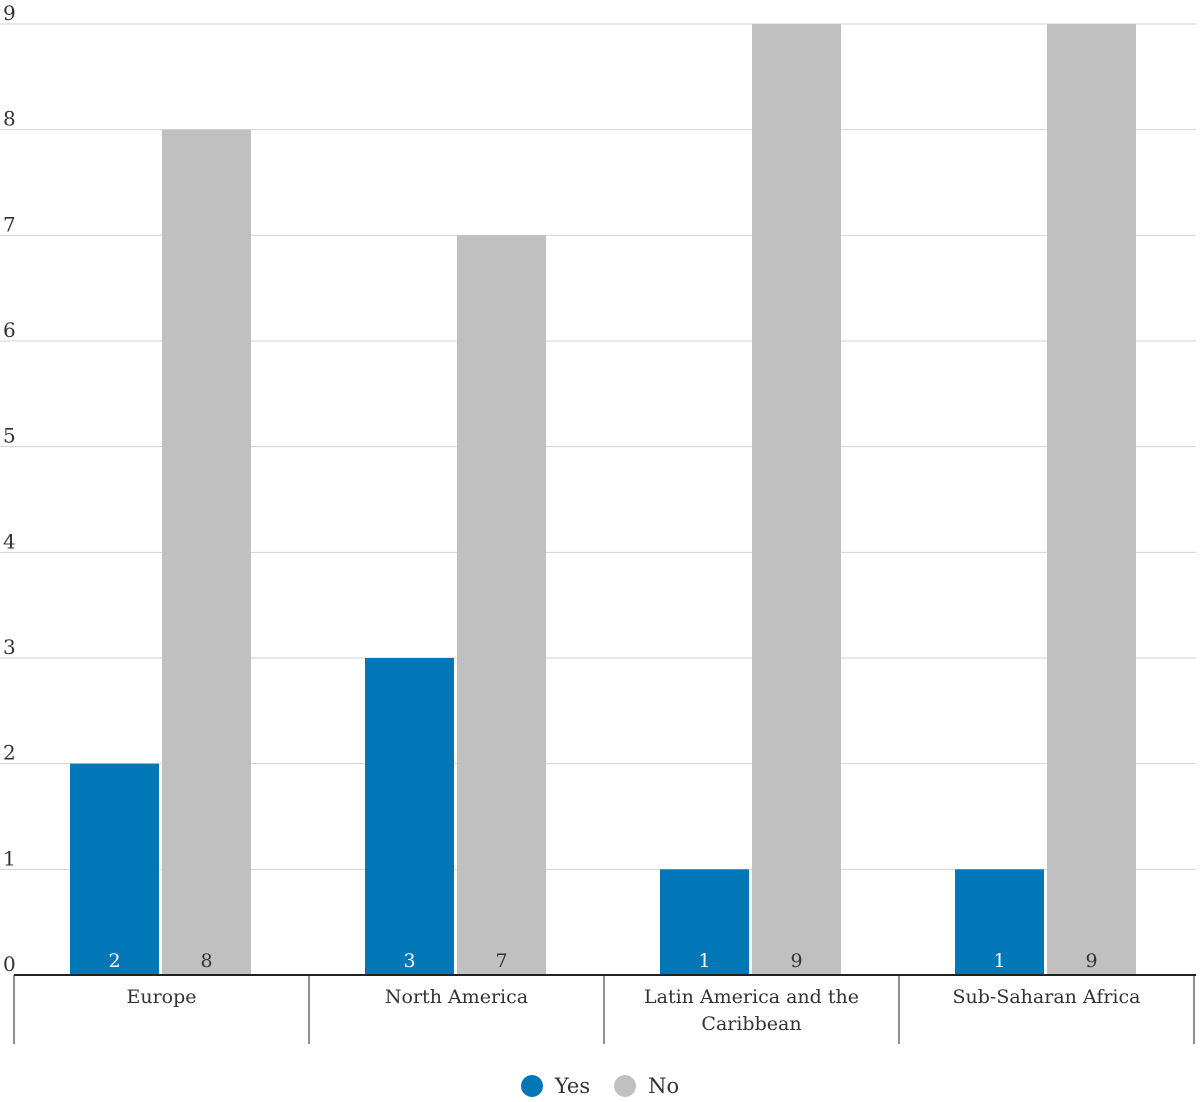 Image resolution: width=1200 pixels, height=1102 pixels. I want to click on y-tick-label: 3, so click(9, 647).